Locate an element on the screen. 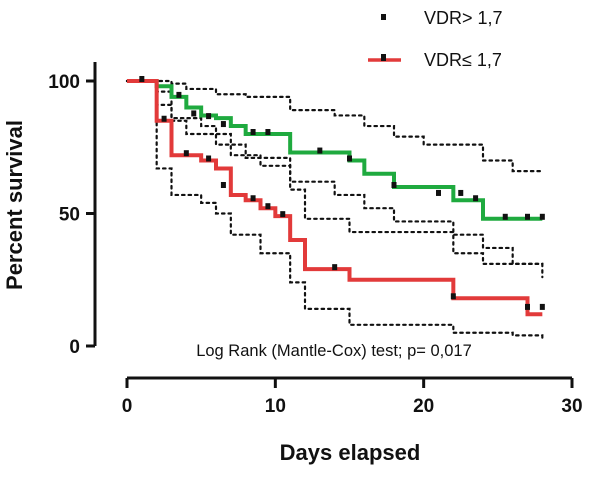  y-ticks: 0 50 100 is located at coordinates (71, 215).